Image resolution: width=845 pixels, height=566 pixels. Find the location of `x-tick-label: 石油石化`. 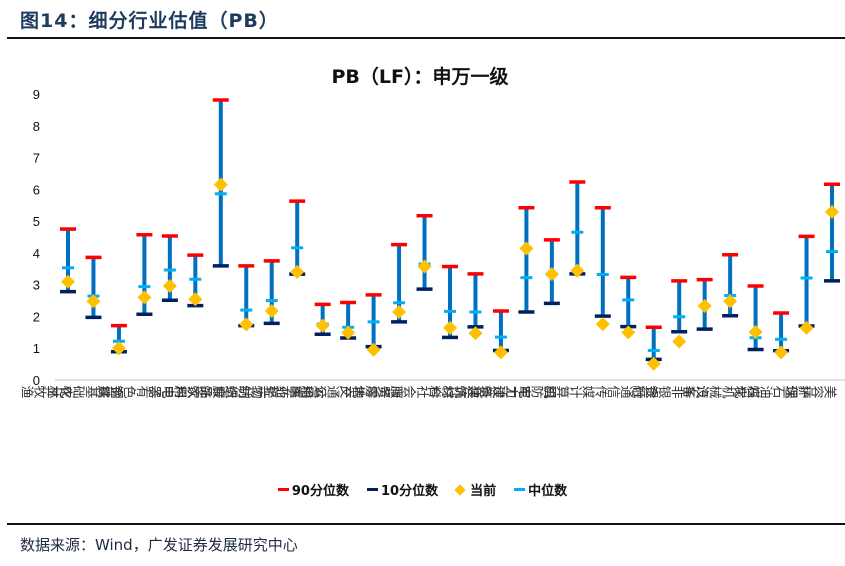

x-tick-label: 石油石化 is located at coordinates (759, 391).